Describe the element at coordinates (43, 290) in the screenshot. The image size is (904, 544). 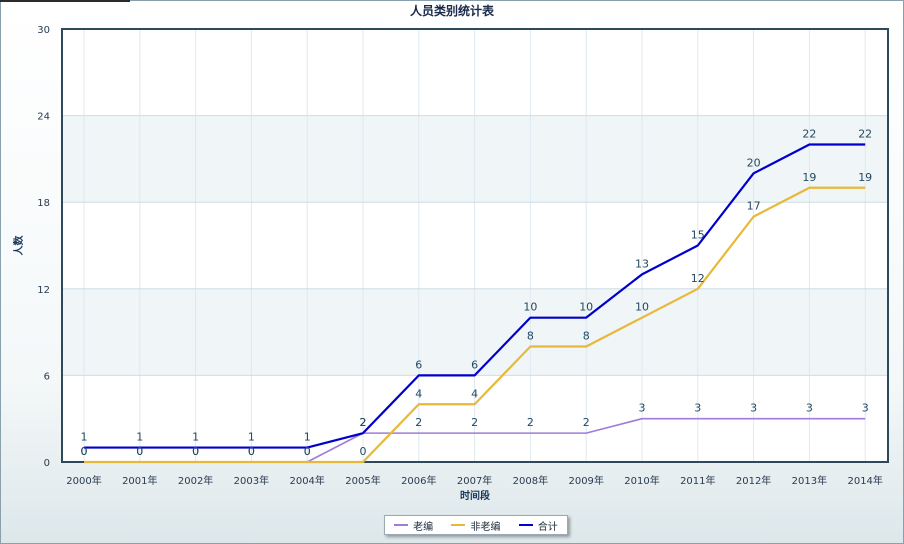
I see `y-tick-label: 12` at that location.